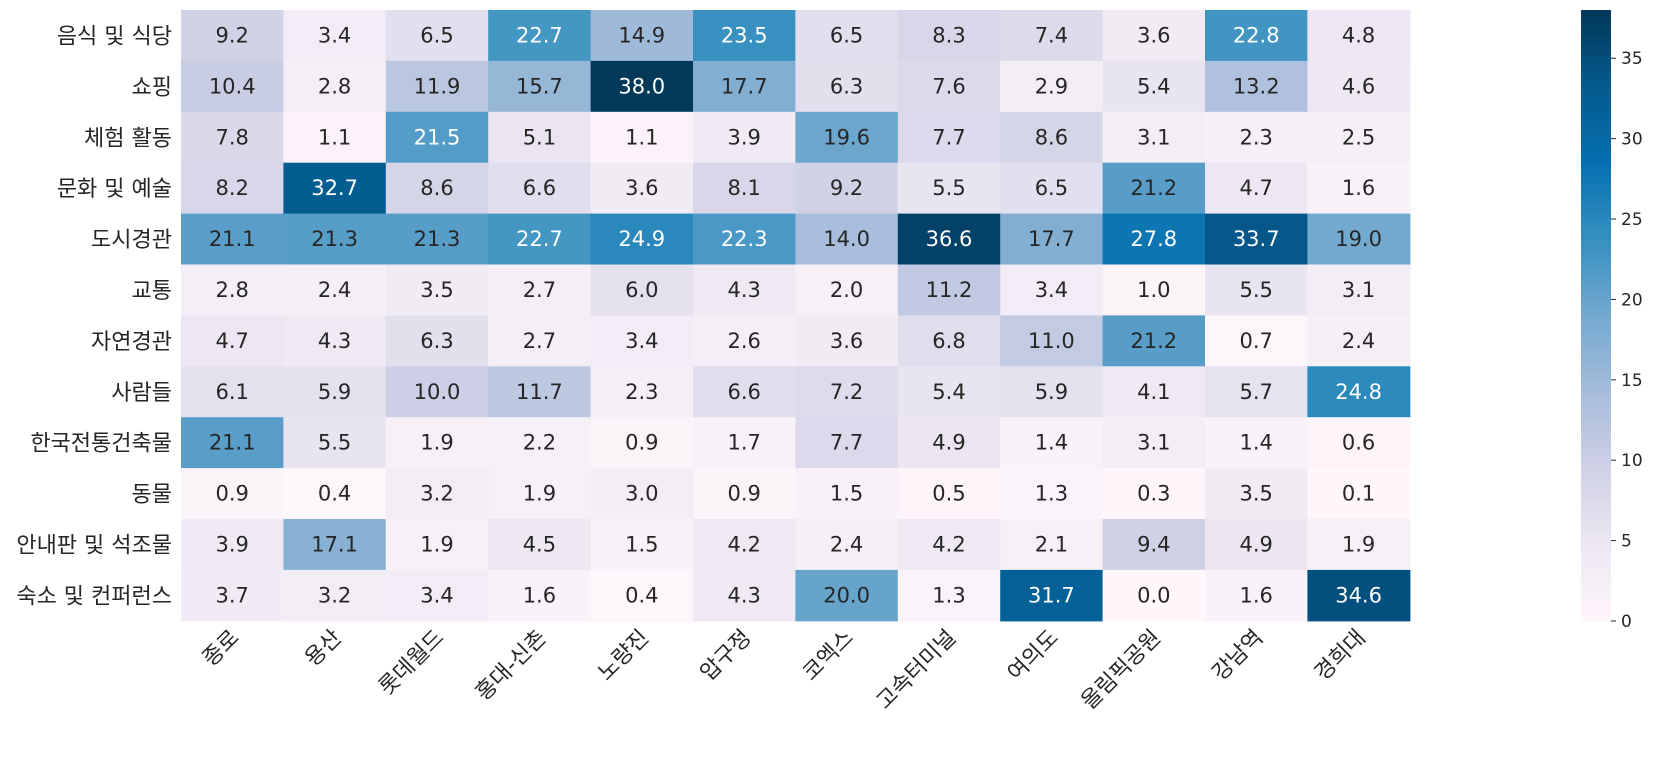 The height and width of the screenshot is (772, 1663). Describe the element at coordinates (539, 341) in the screenshot. I see `cell-value-label: 2.7` at that location.